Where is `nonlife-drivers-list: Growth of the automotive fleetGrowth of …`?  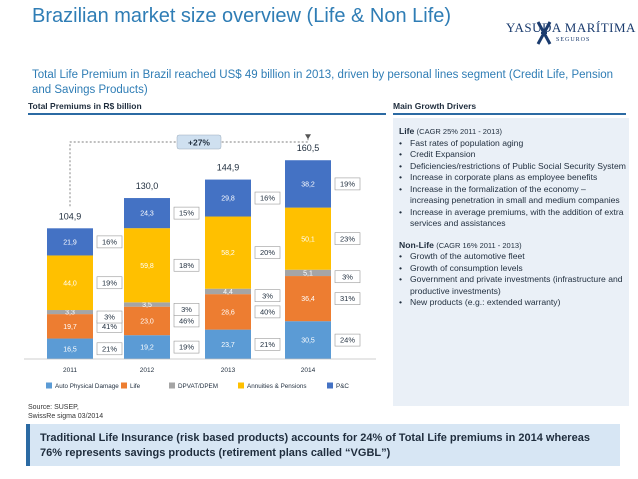
nonlife-drivers-list: Growth of the automotive fleetGrowth of … is located at coordinates (513, 280).